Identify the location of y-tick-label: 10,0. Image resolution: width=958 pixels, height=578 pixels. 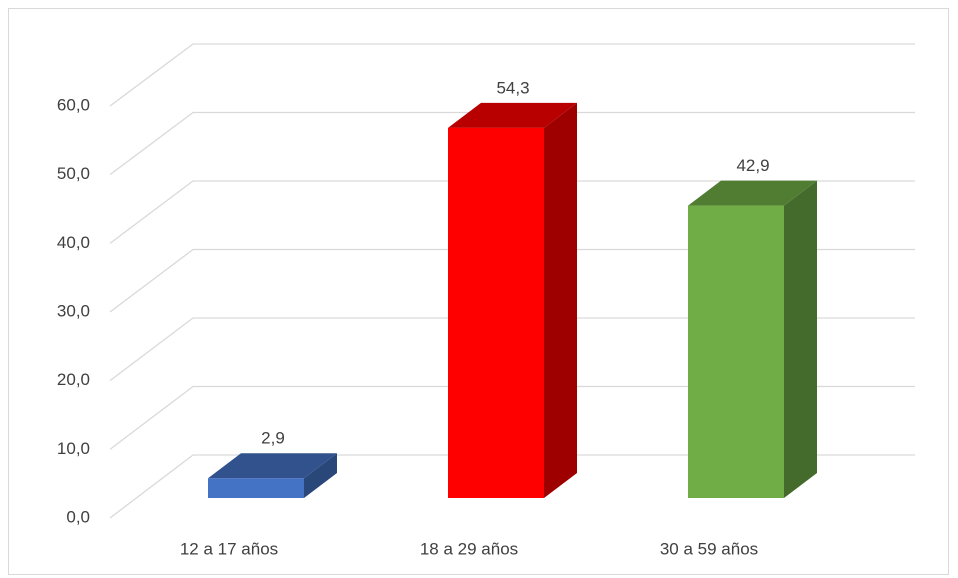
(73, 448).